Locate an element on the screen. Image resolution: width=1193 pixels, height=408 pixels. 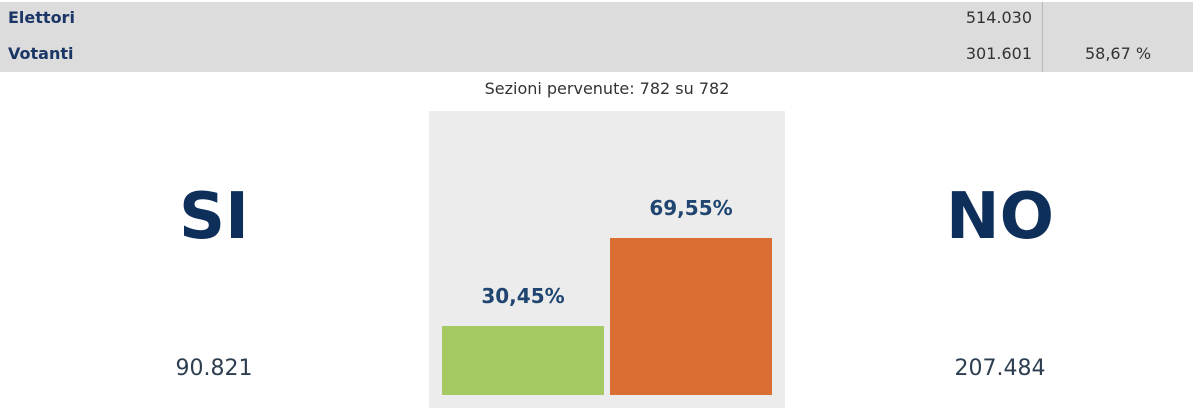
column-separator is located at coordinates (1042, 37).